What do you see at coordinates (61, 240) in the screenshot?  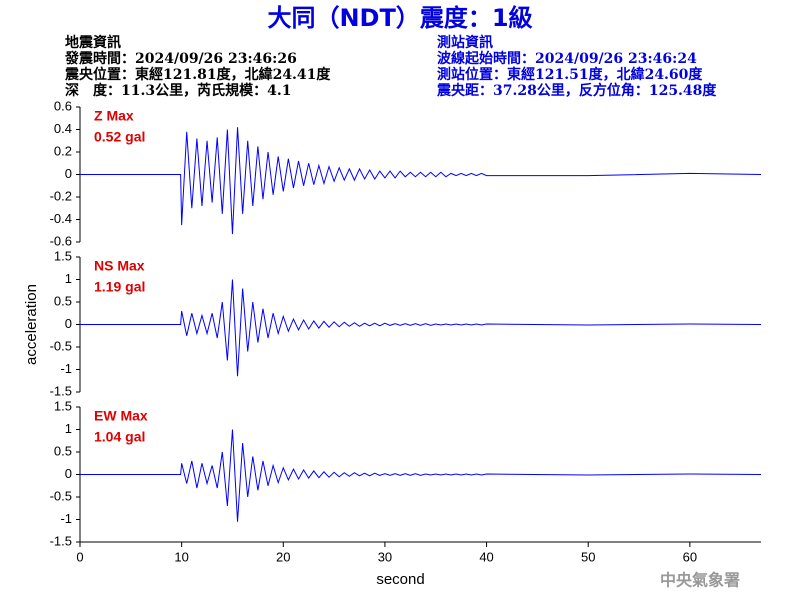 I see `y-tick-label: -0.6` at bounding box center [61, 240].